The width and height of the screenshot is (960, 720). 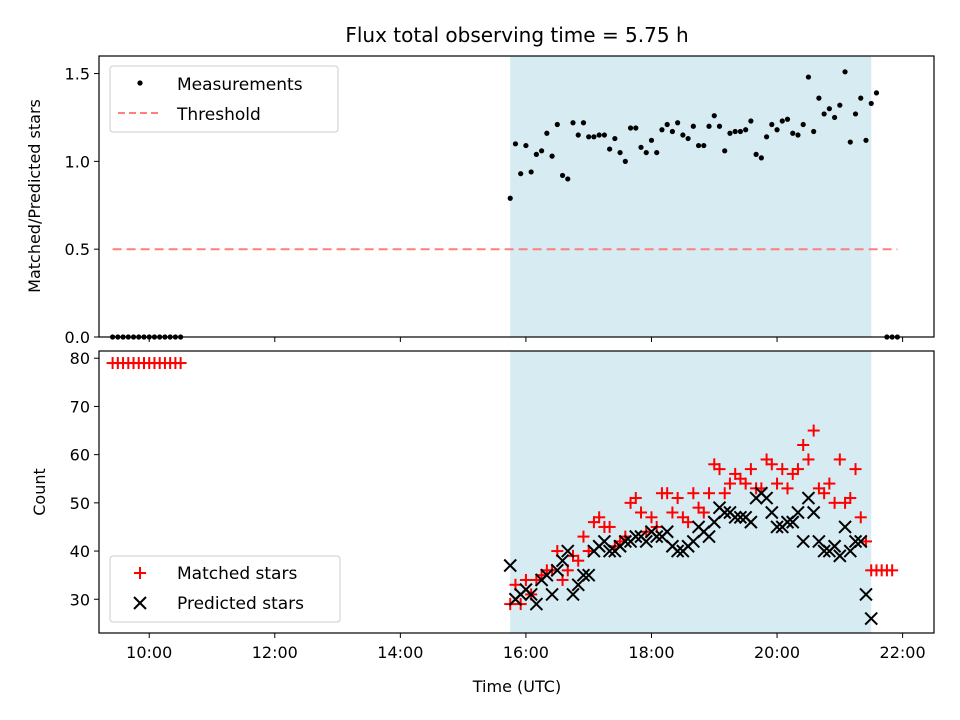 What do you see at coordinates (77, 249) in the screenshot?
I see `top-y-tick-label: 0.5` at bounding box center [77, 249].